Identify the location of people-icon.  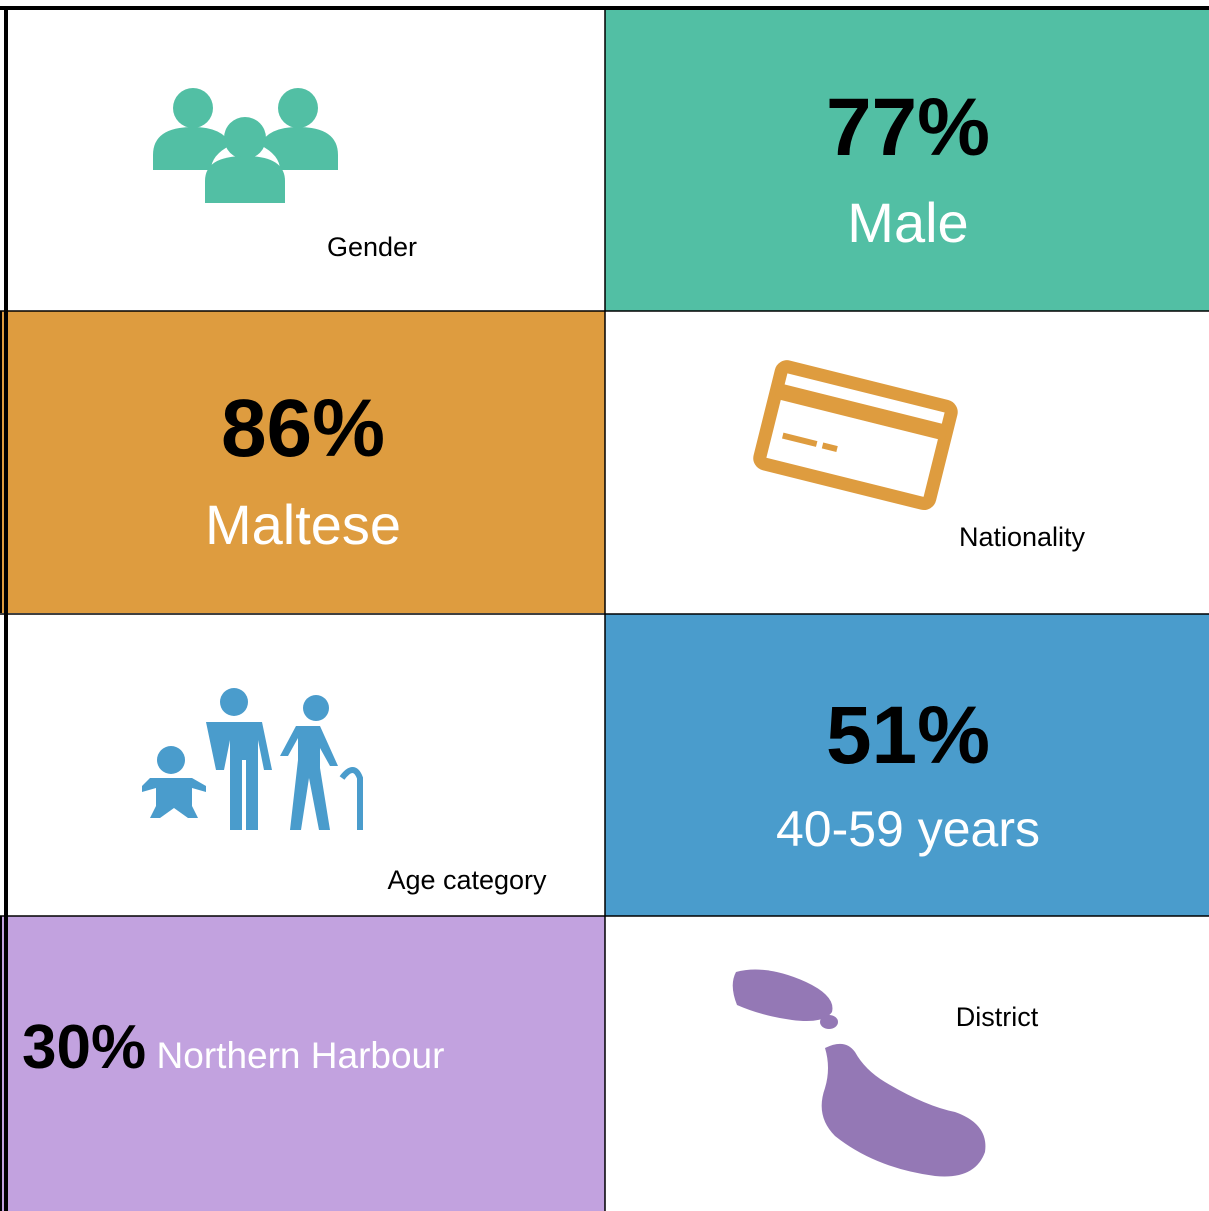
(245, 145).